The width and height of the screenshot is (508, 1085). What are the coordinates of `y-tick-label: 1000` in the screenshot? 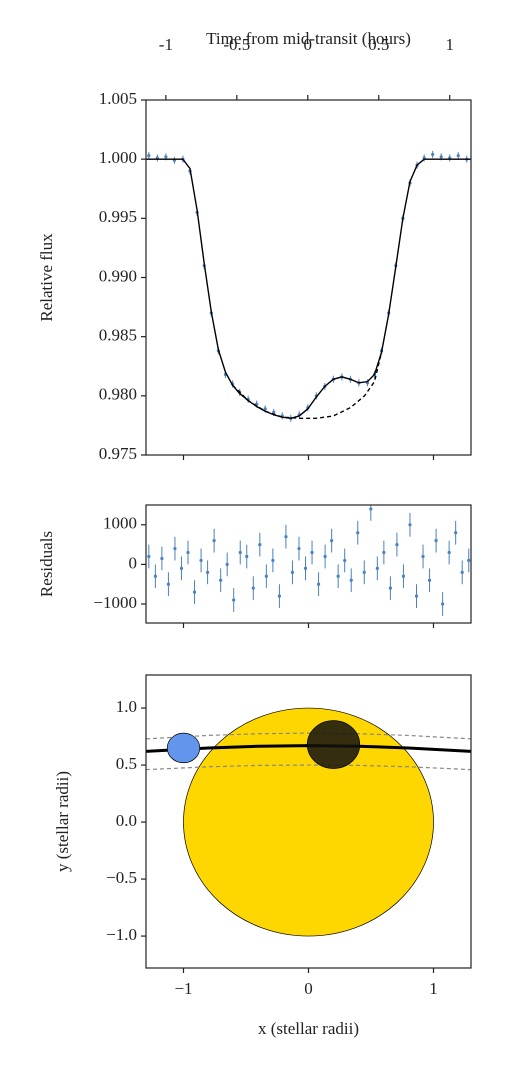 It's located at (120, 523).